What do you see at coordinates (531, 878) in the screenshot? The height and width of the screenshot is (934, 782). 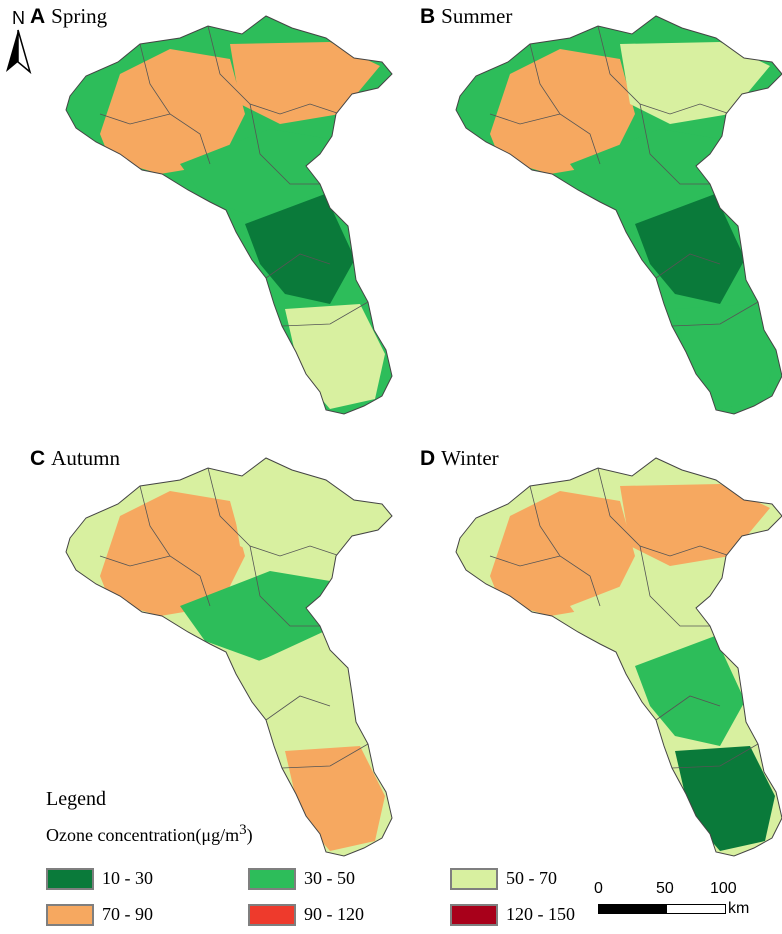 I see `legend-label: 50 - 70` at bounding box center [531, 878].